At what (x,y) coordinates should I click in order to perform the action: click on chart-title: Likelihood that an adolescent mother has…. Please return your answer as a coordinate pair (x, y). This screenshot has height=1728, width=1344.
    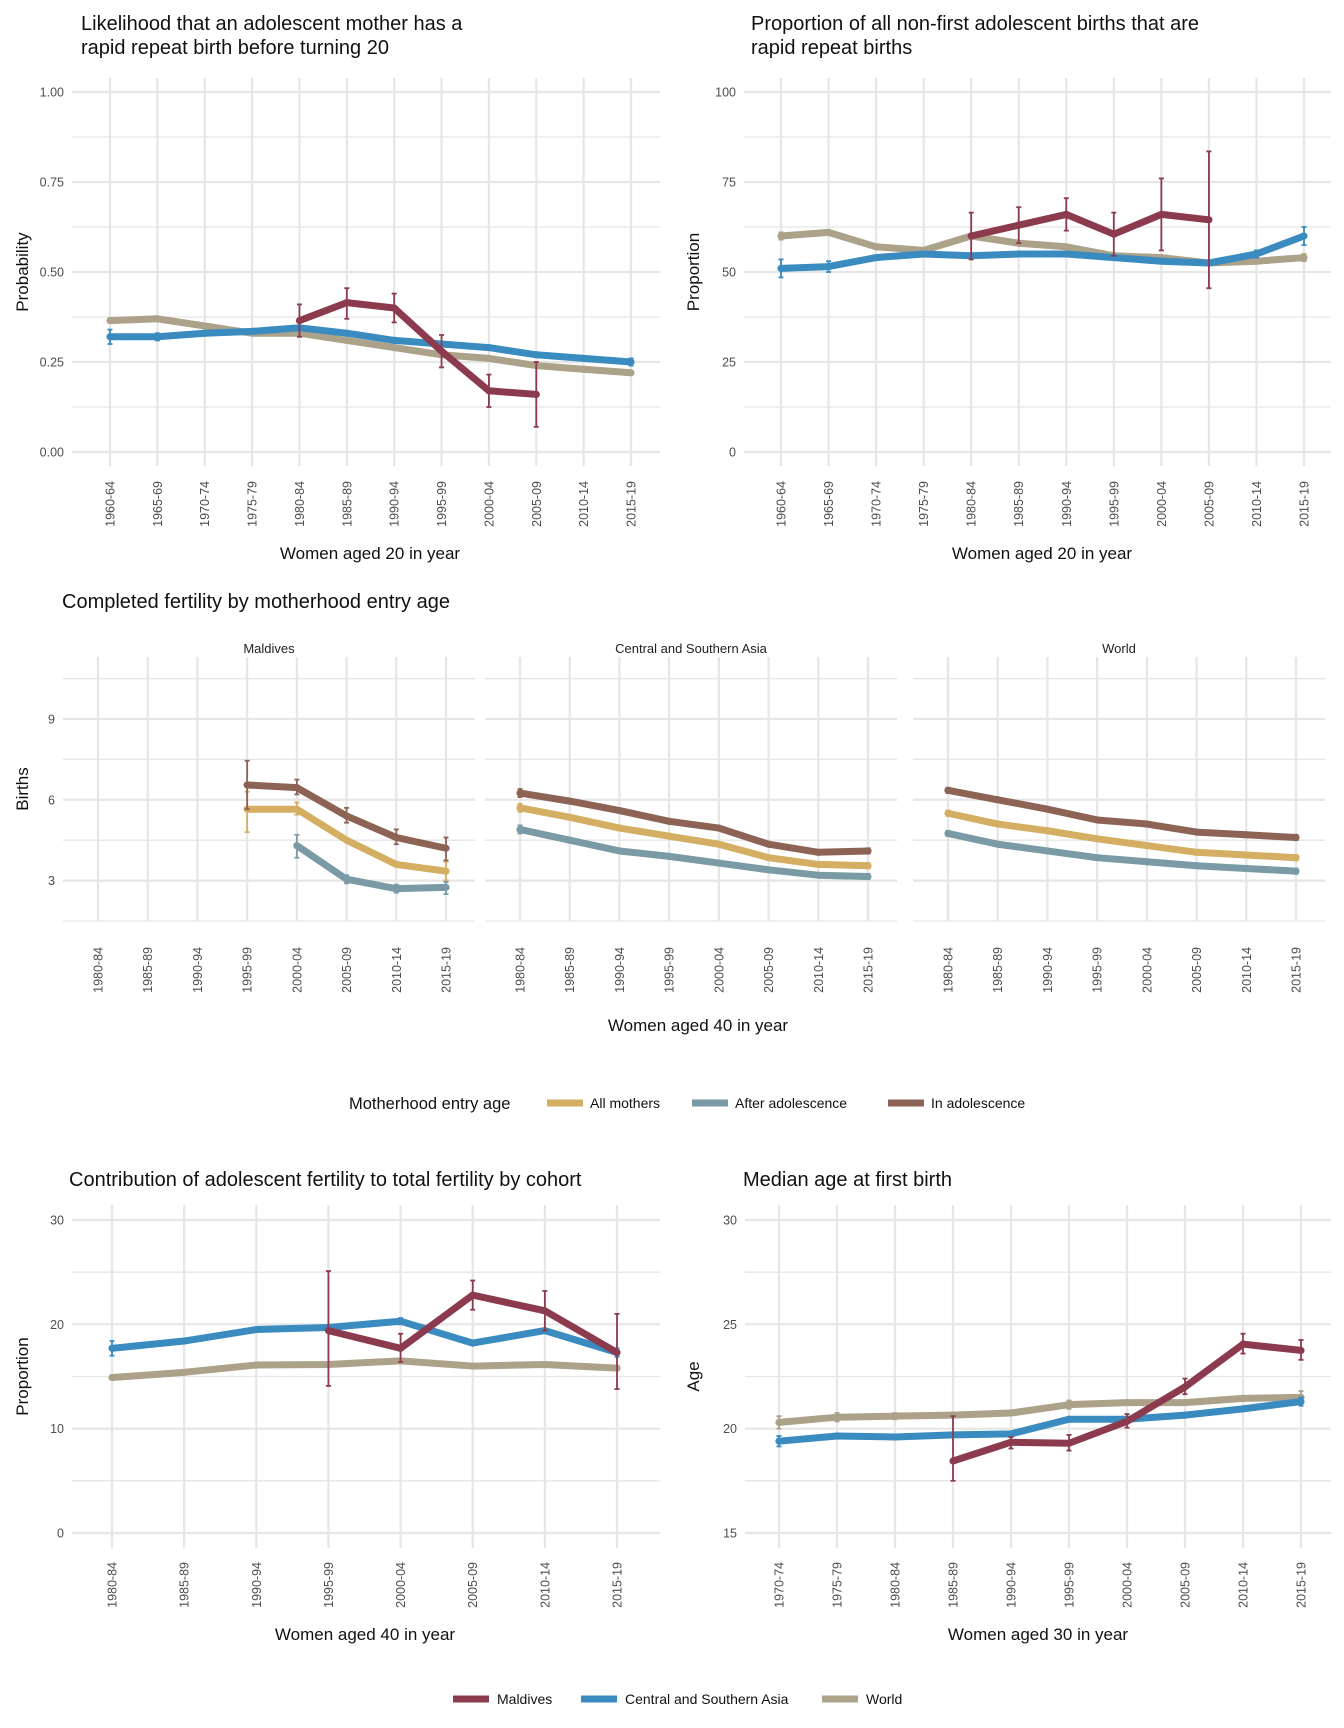
    Looking at the image, I should click on (272, 24).